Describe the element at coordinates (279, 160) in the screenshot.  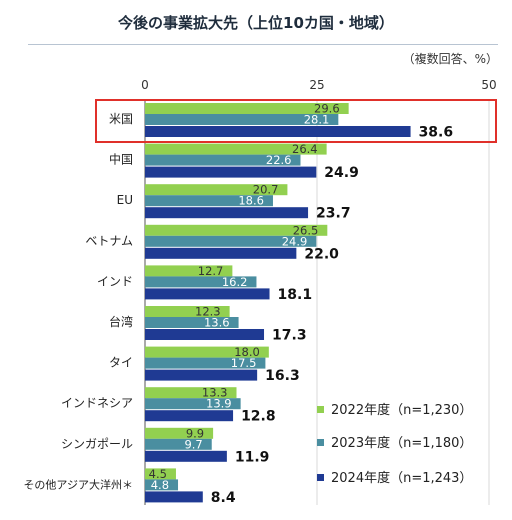
I see `data-label: 22.6` at that location.